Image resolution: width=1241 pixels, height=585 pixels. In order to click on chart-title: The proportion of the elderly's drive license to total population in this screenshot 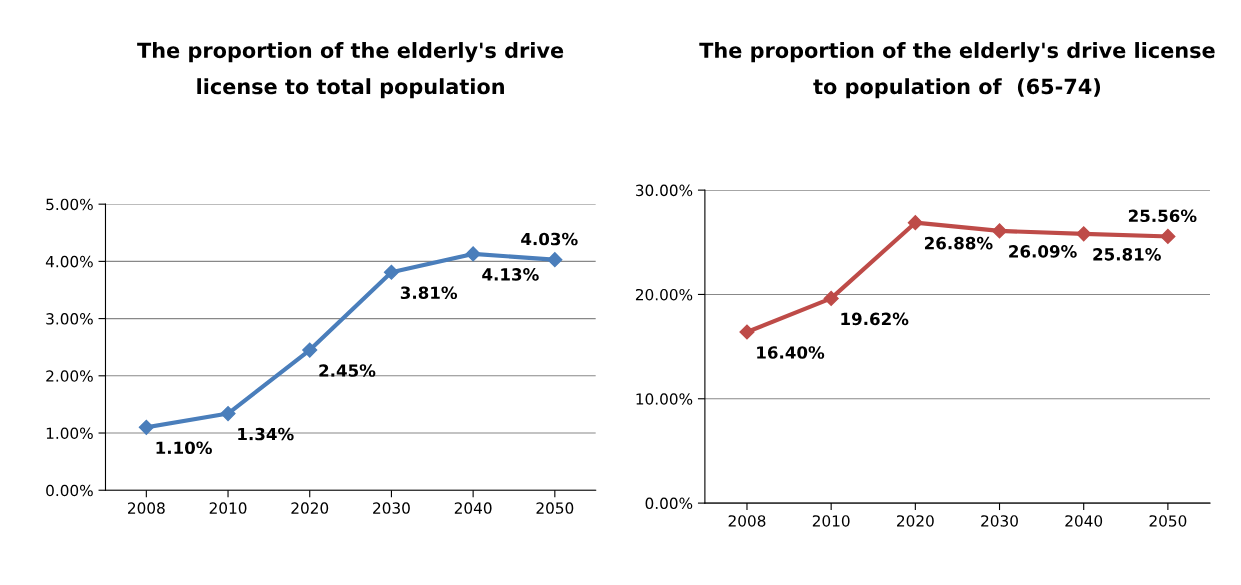, I will do `click(350, 70)`.